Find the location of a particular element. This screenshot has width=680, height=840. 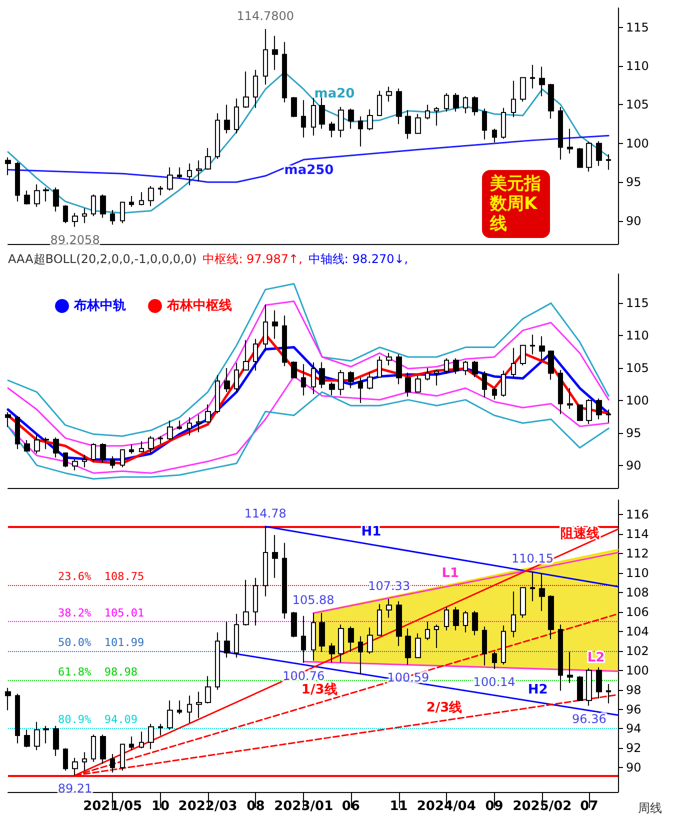

y-tick-label: 112 is located at coordinates (637, 553).